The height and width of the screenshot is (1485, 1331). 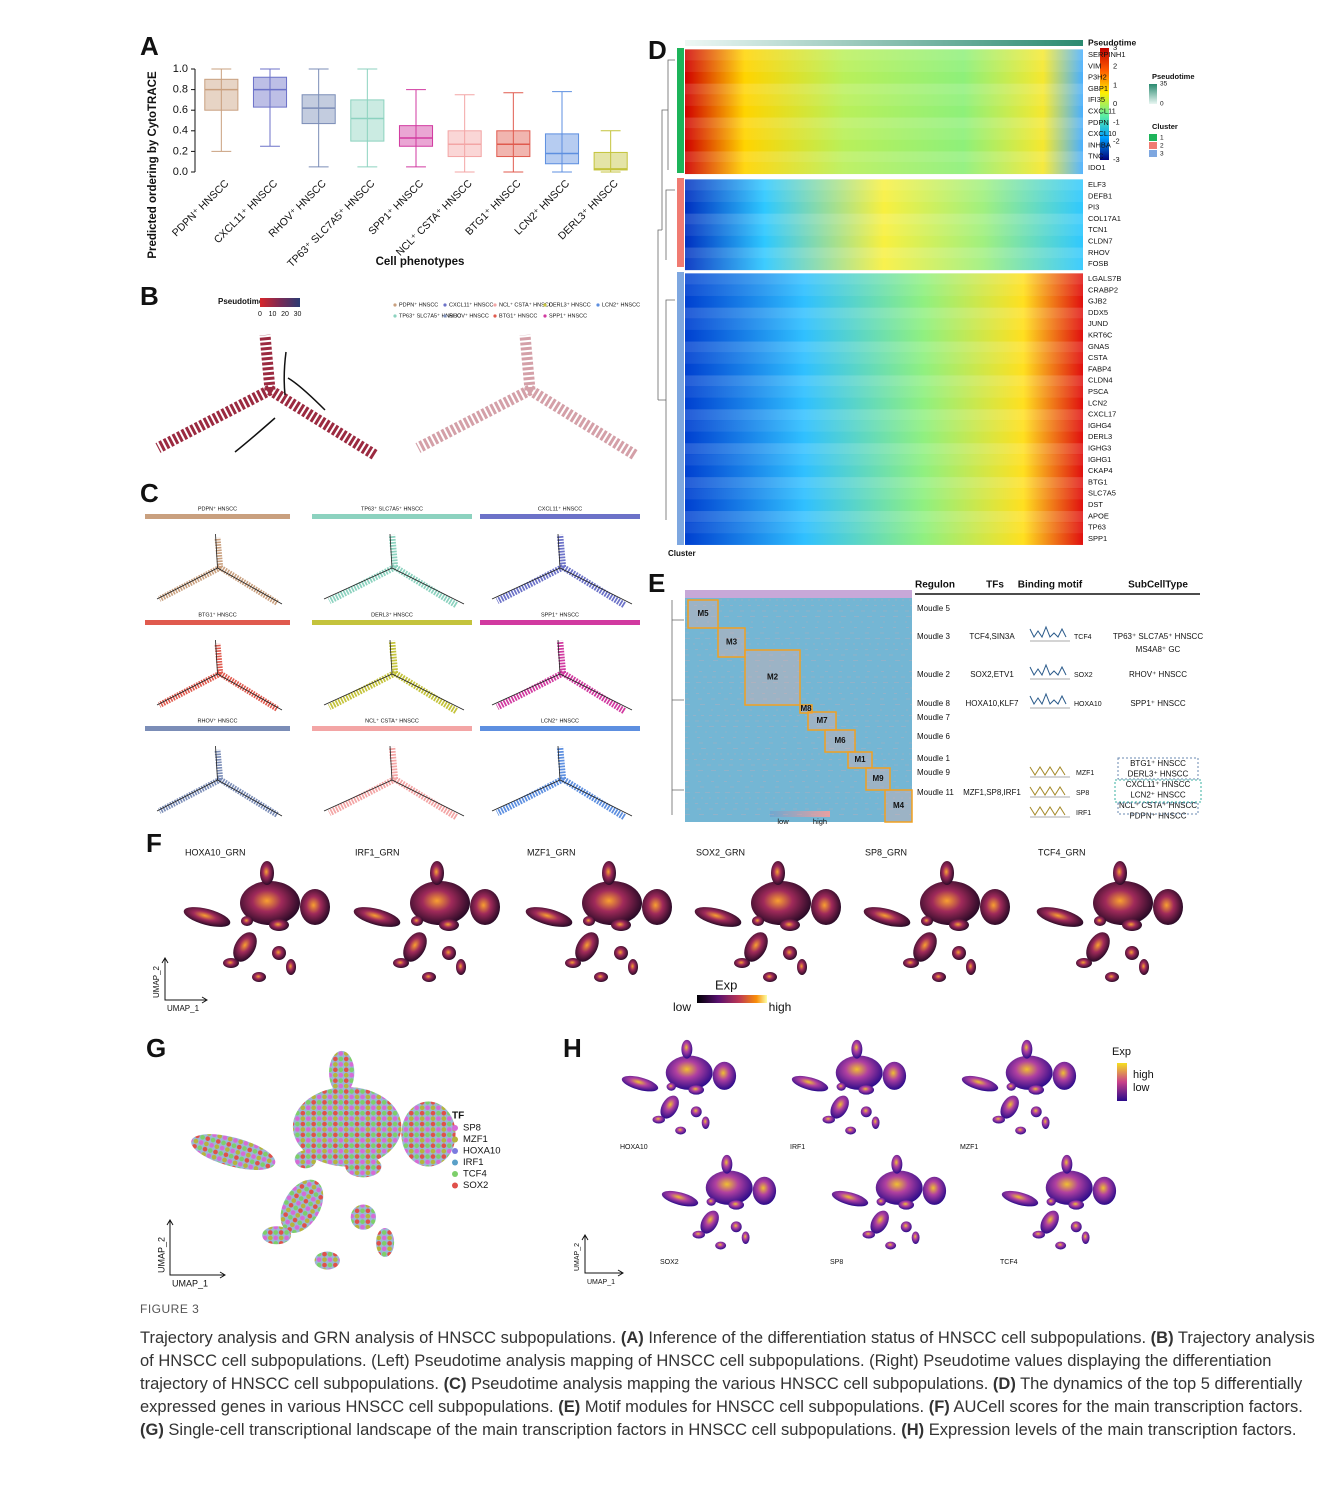 I want to click on subplot-title: IRF1_GRN, so click(x=377, y=852).